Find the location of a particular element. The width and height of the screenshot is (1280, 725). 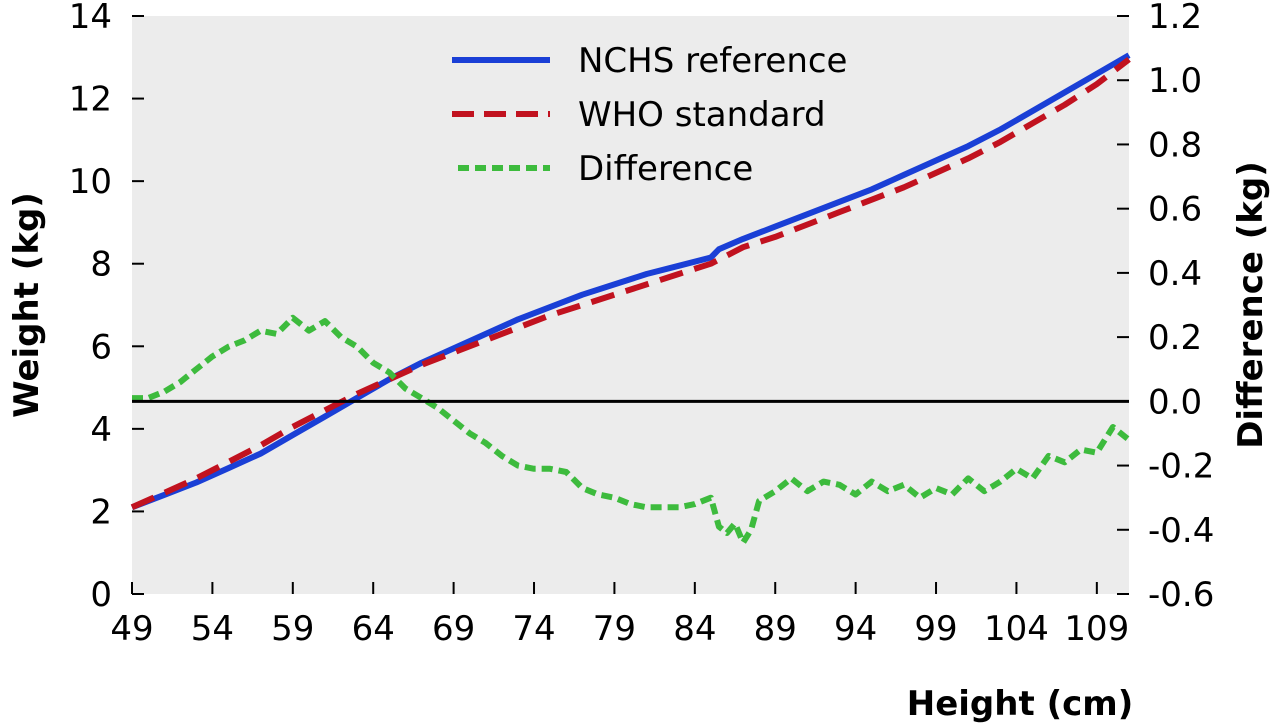

y-right-tick-label: 0.4 is located at coordinates (1175, 274).